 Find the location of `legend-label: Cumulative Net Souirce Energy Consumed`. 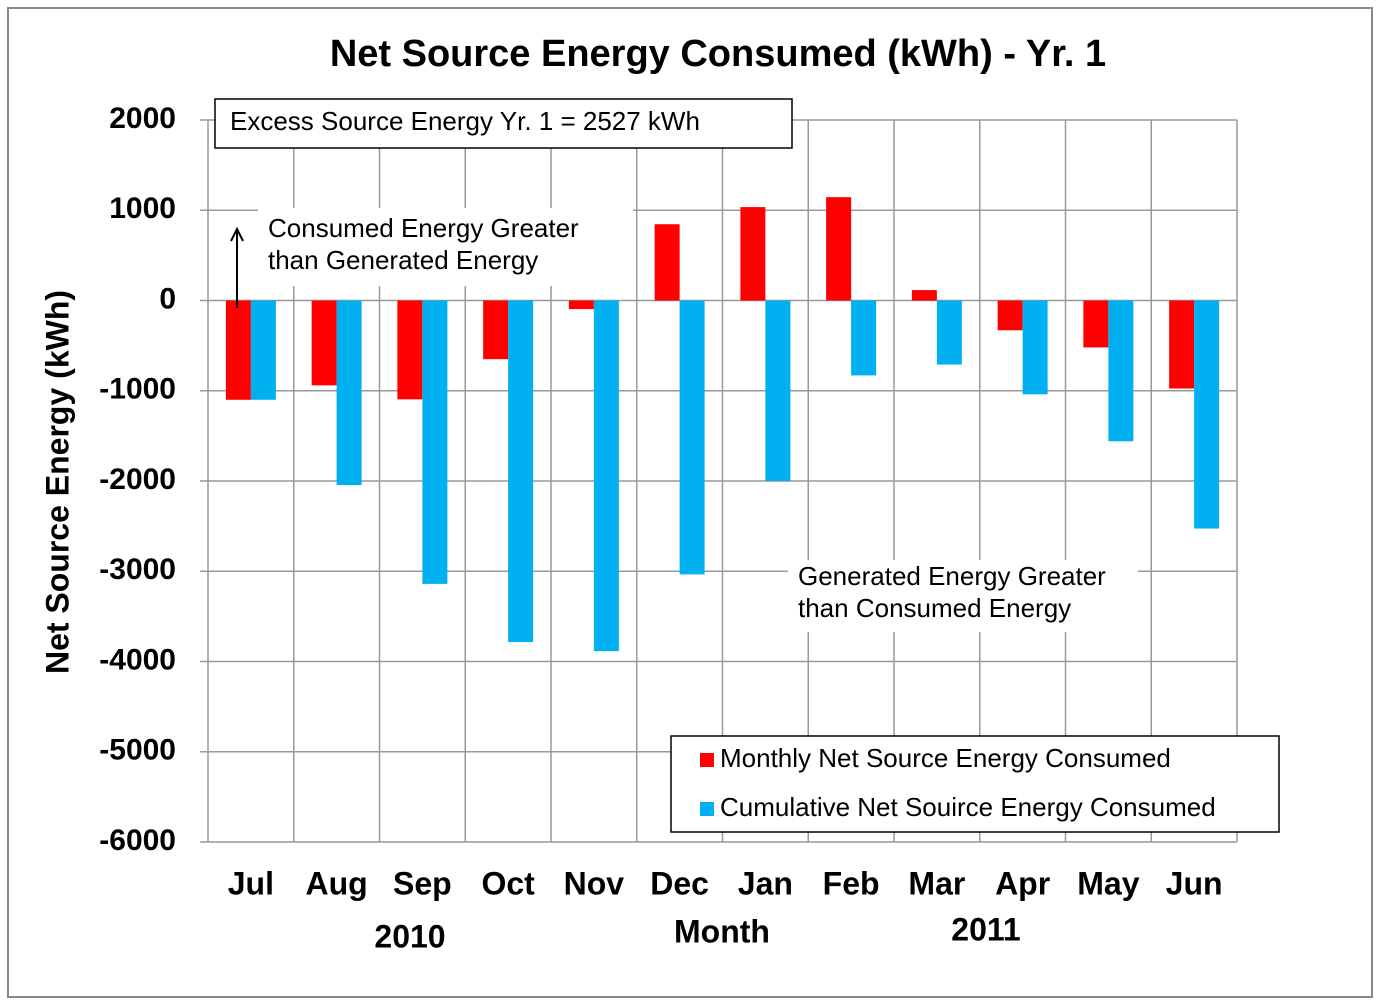

legend-label: Cumulative Net Souirce Energy Consumed is located at coordinates (968, 807).